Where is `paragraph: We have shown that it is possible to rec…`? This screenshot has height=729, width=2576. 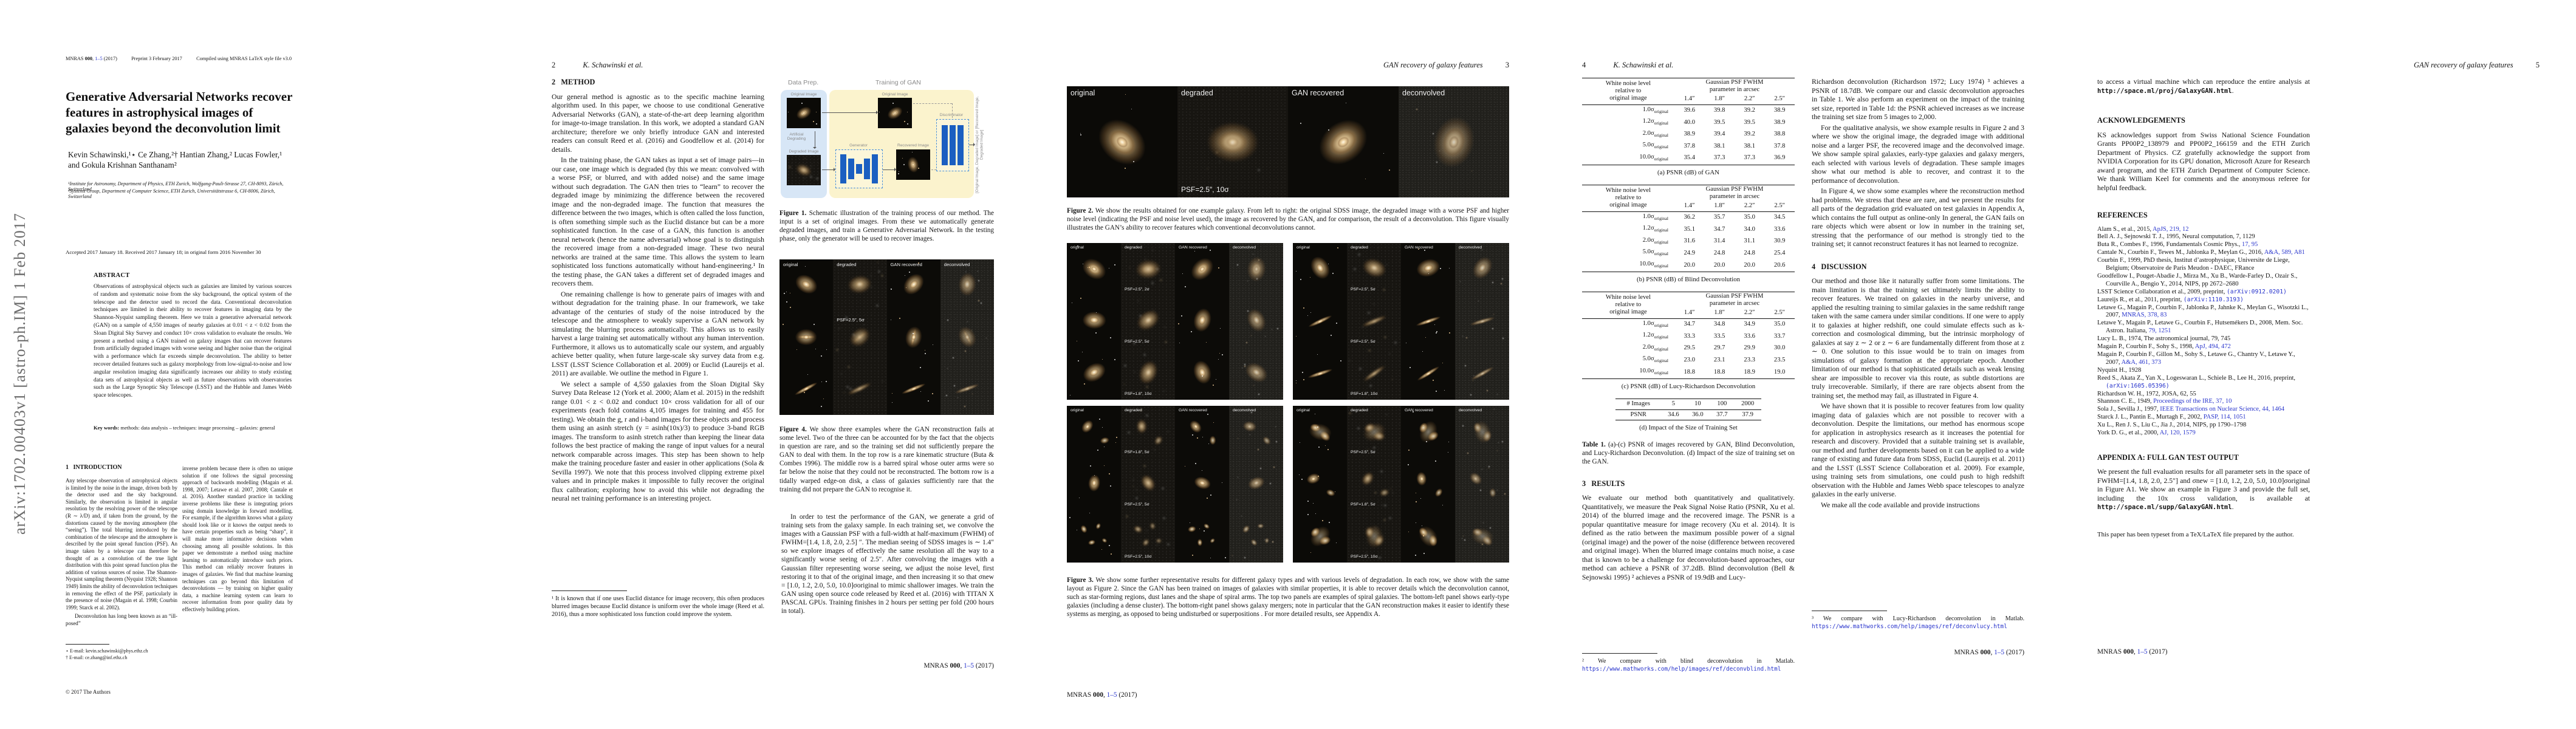
paragraph: We have shown that it is possible to rec… is located at coordinates (1918, 450).